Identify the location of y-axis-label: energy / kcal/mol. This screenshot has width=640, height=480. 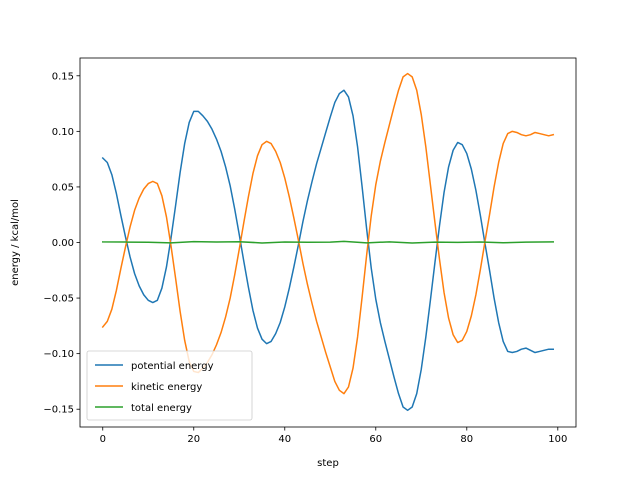
(15, 242).